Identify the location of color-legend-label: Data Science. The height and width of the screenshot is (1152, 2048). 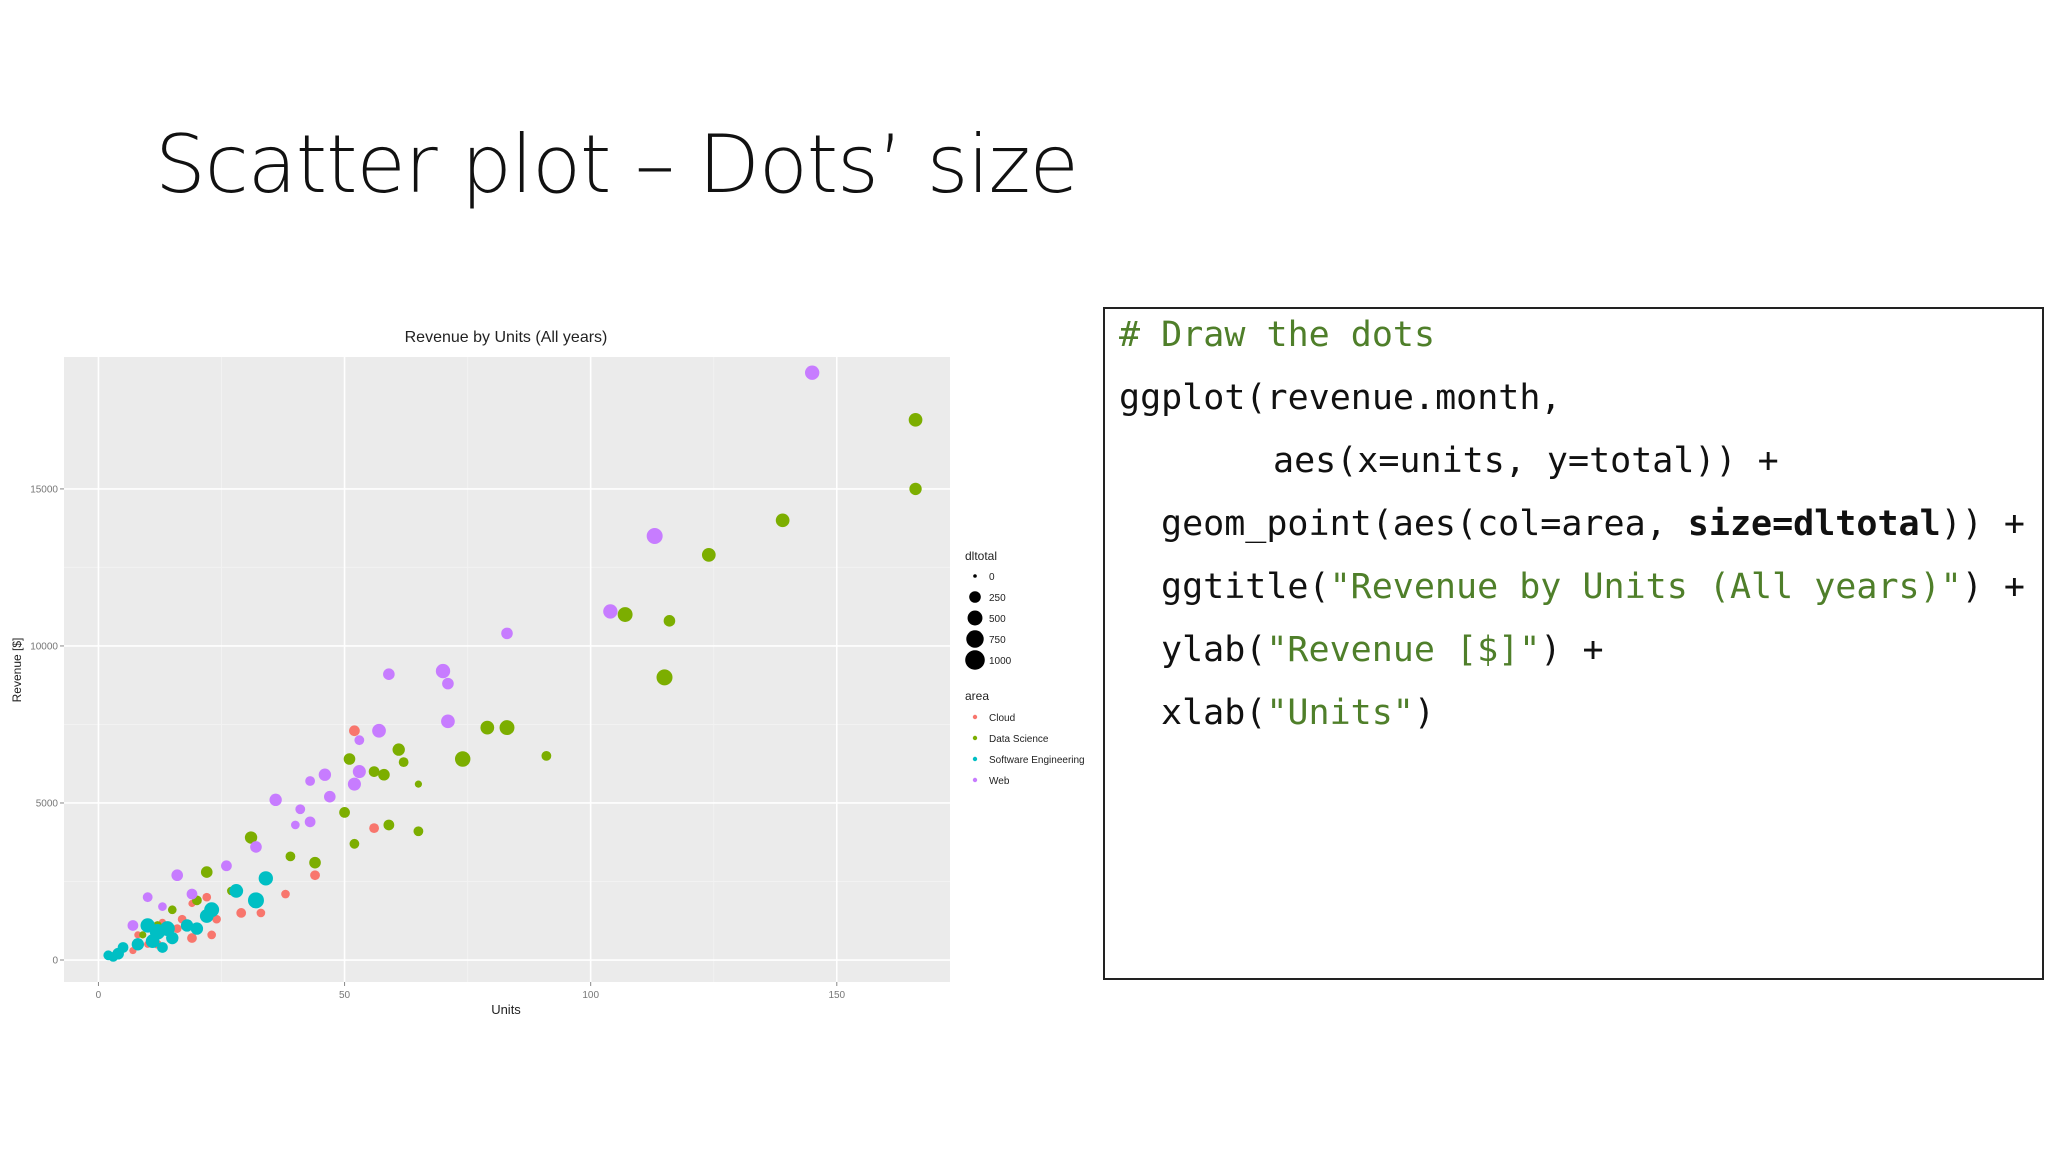
(1019, 739).